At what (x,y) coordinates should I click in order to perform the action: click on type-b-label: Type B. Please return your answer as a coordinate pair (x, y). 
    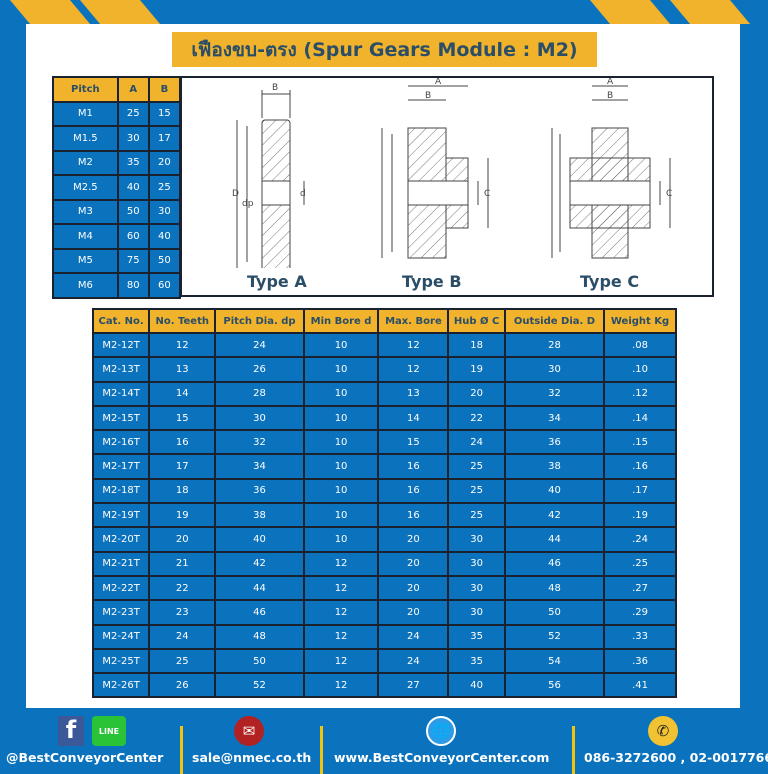
    Looking at the image, I should click on (432, 281).